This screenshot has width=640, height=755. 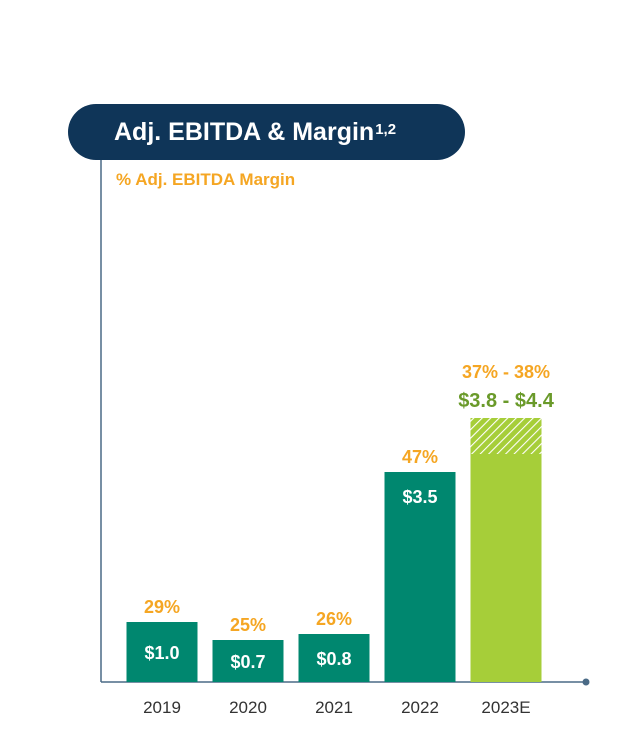 What do you see at coordinates (420, 577) in the screenshot?
I see `bar-2022` at bounding box center [420, 577].